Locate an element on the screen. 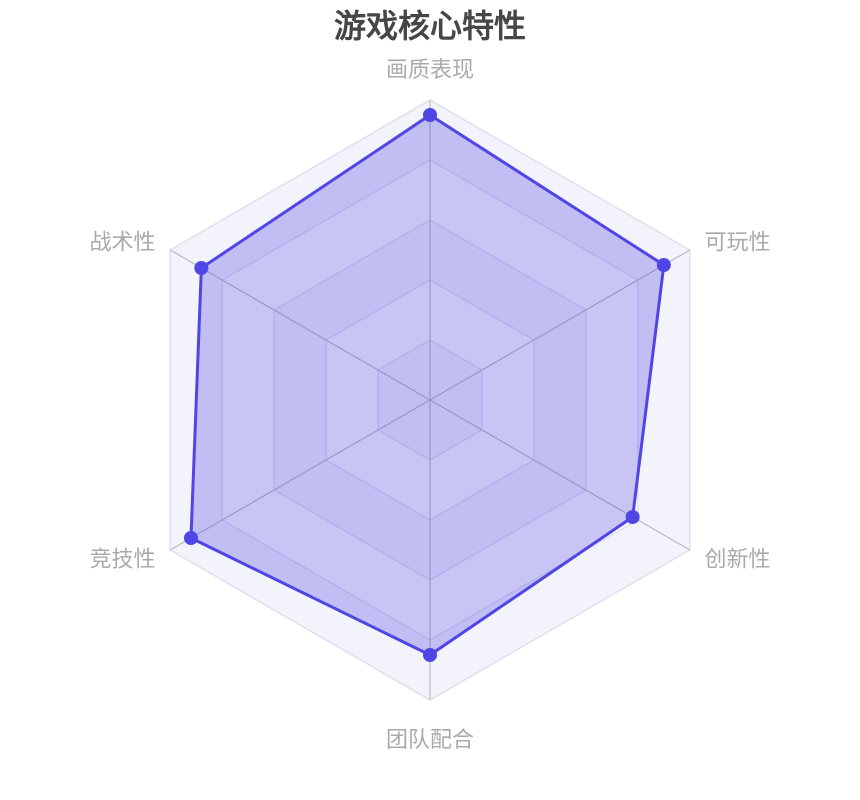 This screenshot has width=860, height=800. indicator-label: 画质表现 is located at coordinates (430, 70).